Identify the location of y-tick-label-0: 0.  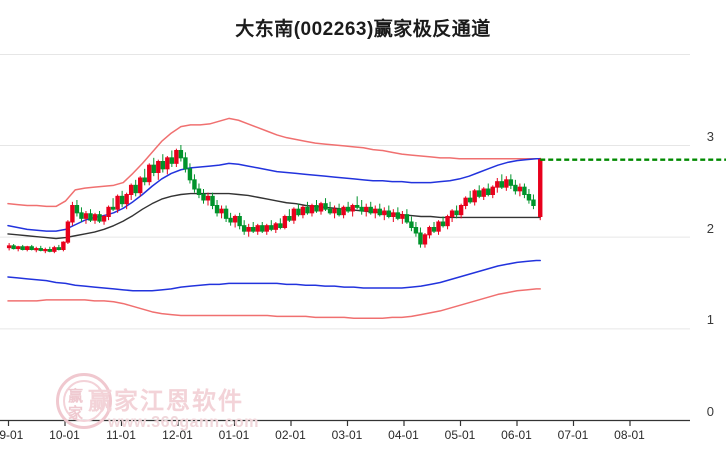
(710, 411).